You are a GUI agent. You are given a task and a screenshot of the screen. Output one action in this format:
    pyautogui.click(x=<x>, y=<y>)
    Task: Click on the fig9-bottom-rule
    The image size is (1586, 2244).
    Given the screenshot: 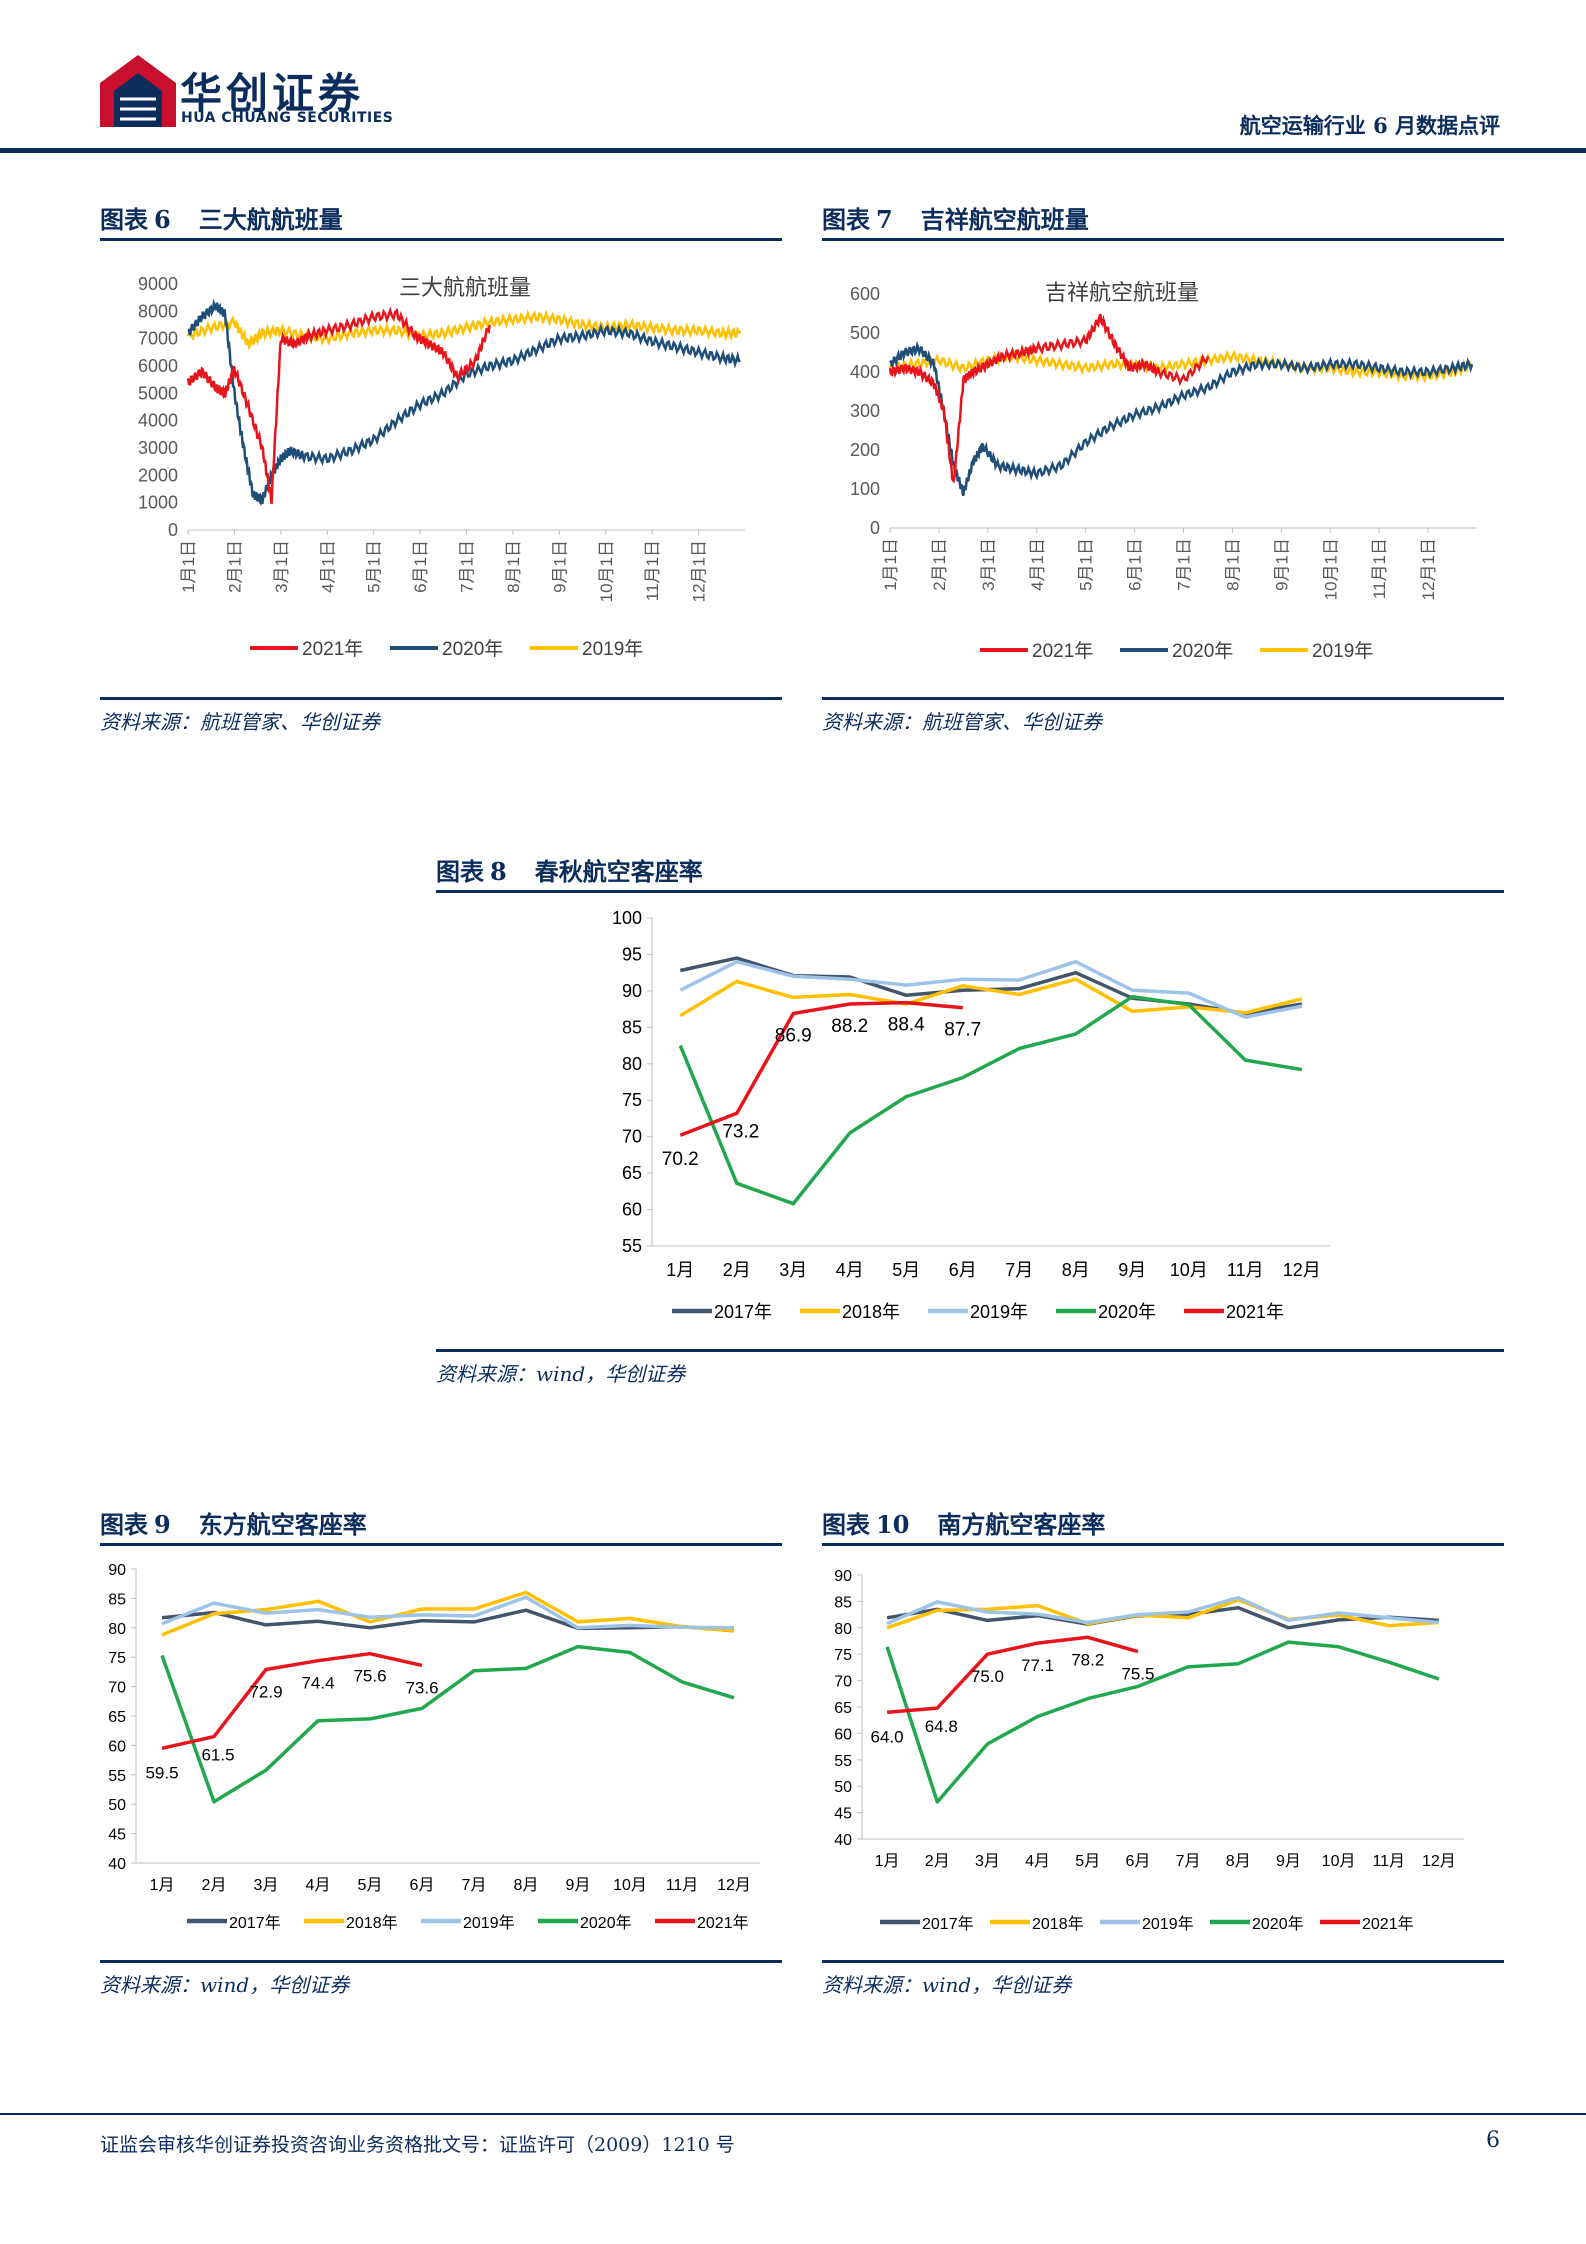 What is the action you would take?
    pyautogui.click(x=441, y=1961)
    